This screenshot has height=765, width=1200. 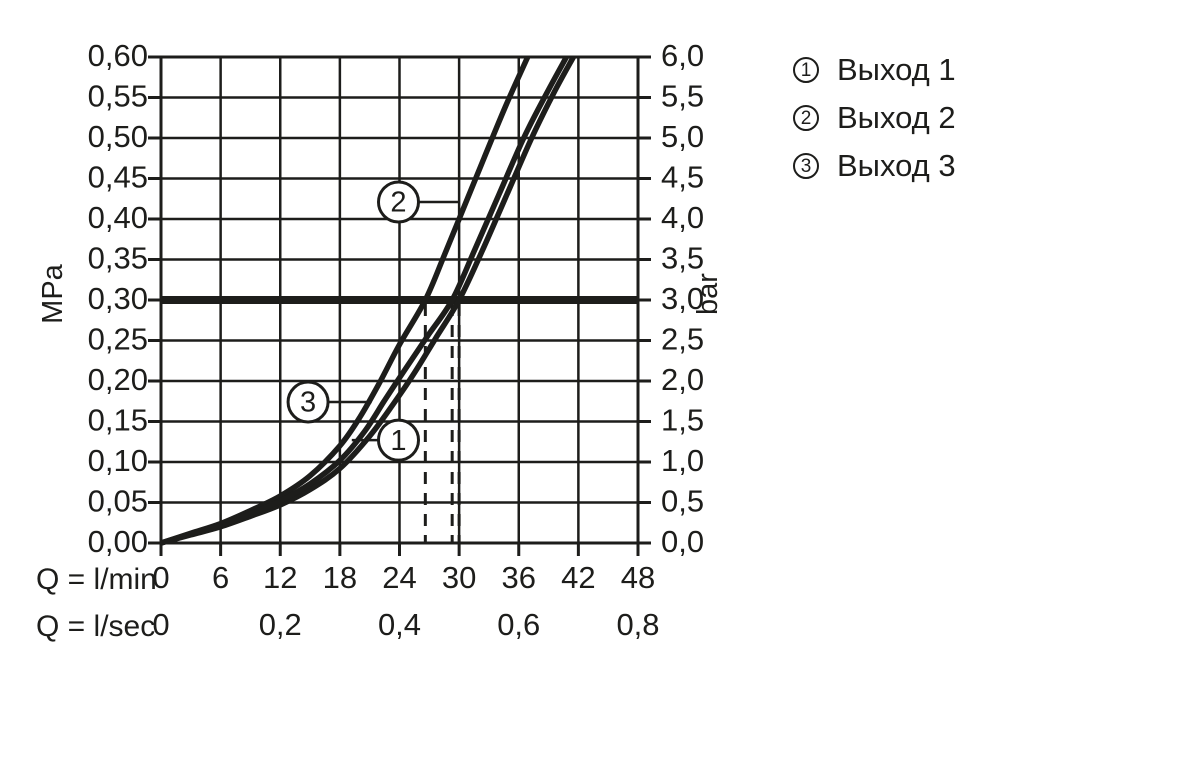 What do you see at coordinates (459, 577) in the screenshot?
I see `x-tick-label-lmin: 30` at bounding box center [459, 577].